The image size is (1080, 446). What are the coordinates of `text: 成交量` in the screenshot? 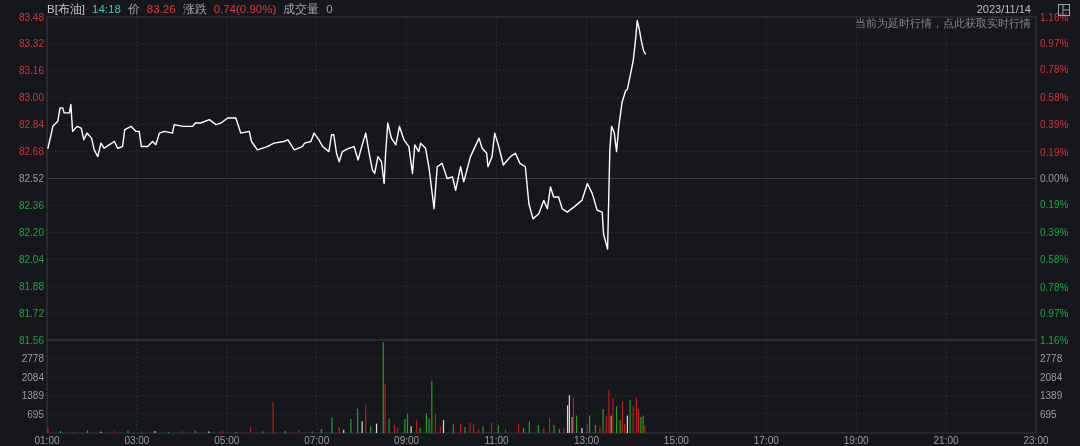 It's located at (301, 8).